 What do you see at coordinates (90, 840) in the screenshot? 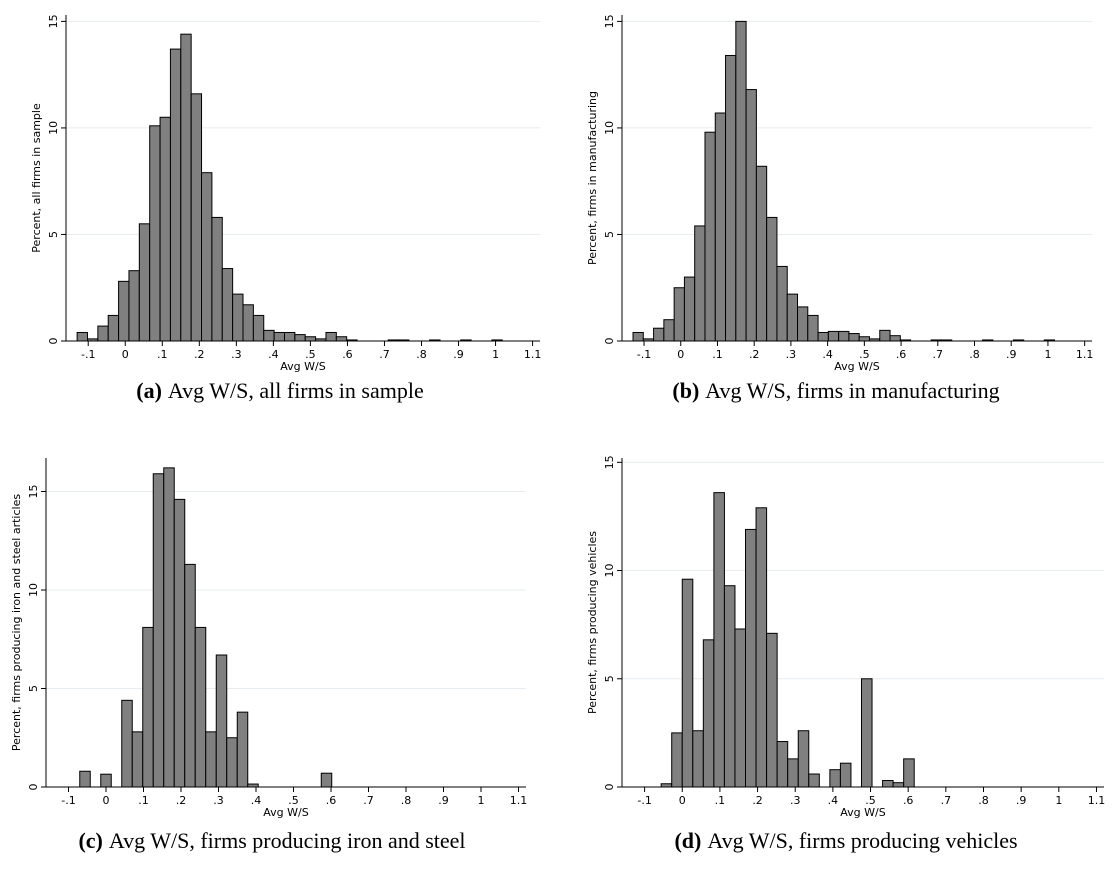
I see `caption-label: (c)` at bounding box center [90, 840].